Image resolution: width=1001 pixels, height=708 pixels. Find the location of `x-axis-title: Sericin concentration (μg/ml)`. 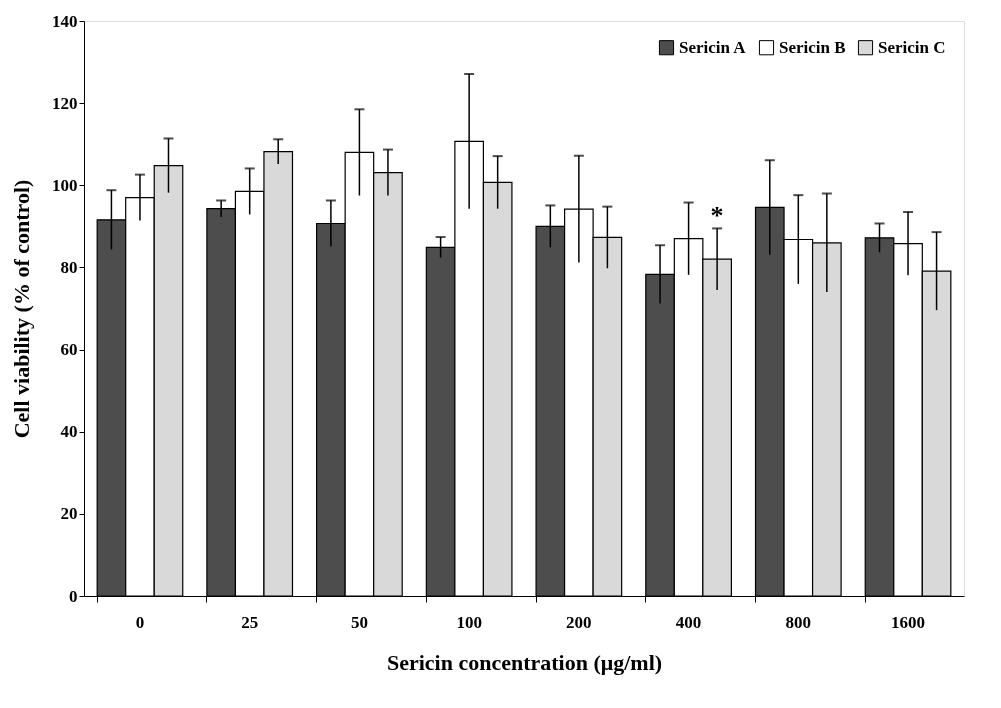

x-axis-title: Sericin concentration (μg/ml) is located at coordinates (524, 662).